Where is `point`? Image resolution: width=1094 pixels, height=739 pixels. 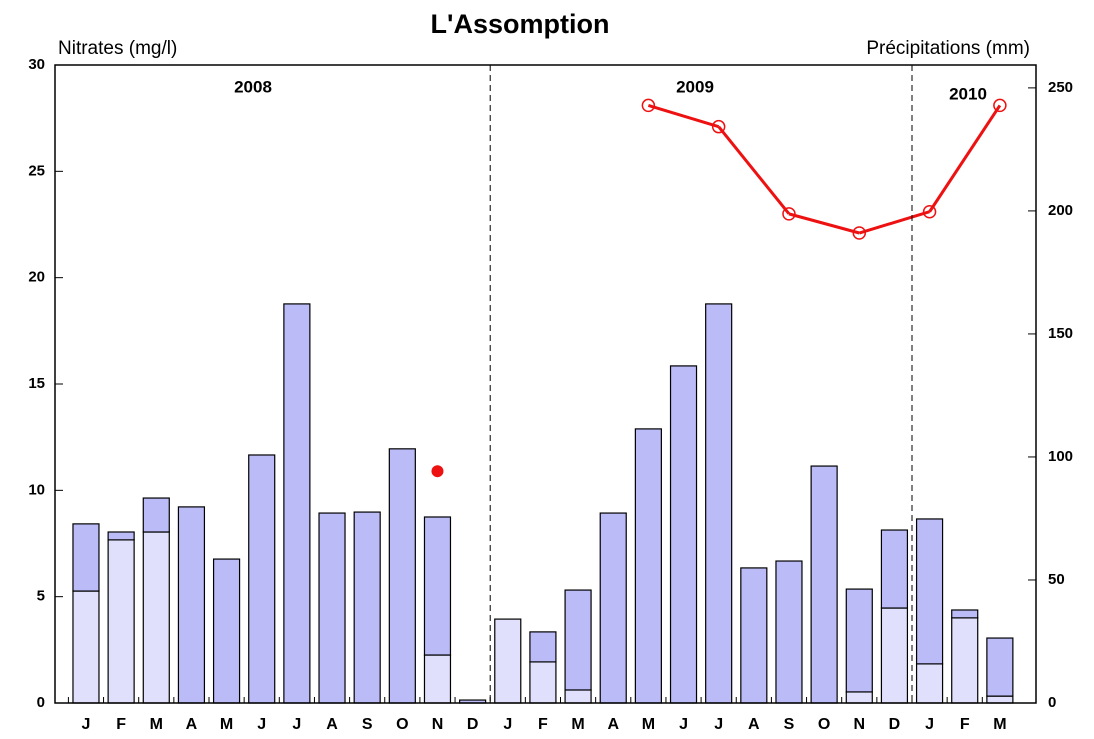
point is located at coordinates (437, 471).